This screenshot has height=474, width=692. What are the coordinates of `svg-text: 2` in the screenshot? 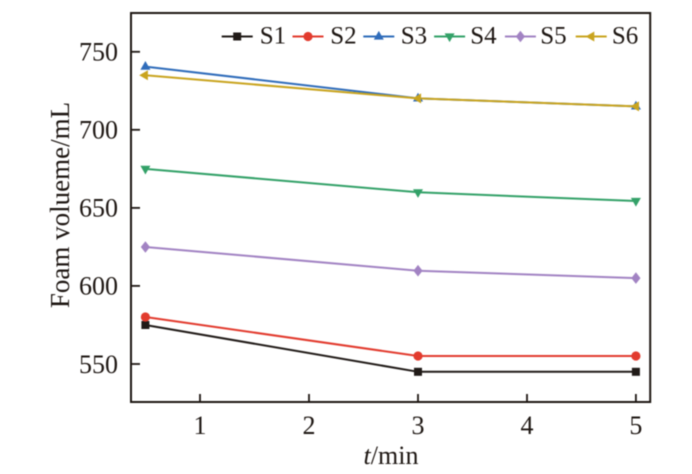 It's located at (309, 425).